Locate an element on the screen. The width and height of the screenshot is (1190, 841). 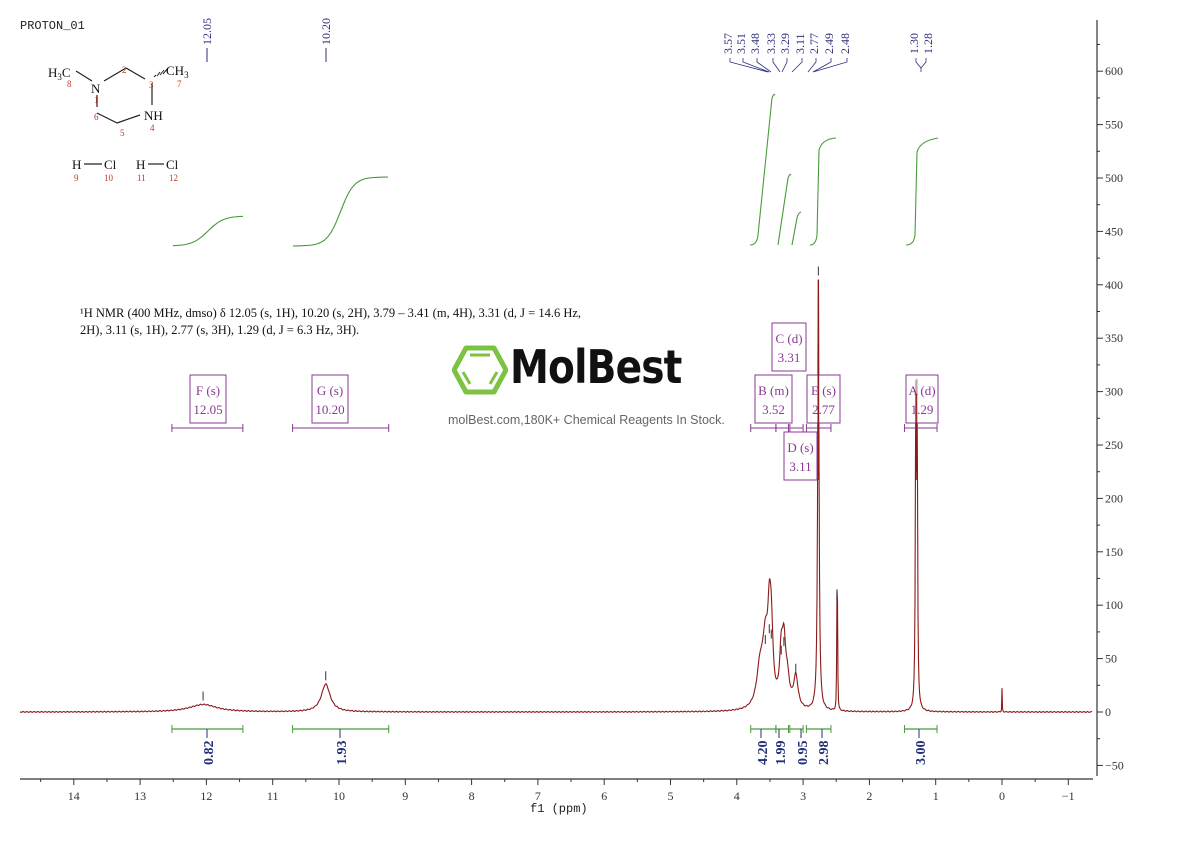
peak-label: 2.49 is located at coordinates (829, 43).